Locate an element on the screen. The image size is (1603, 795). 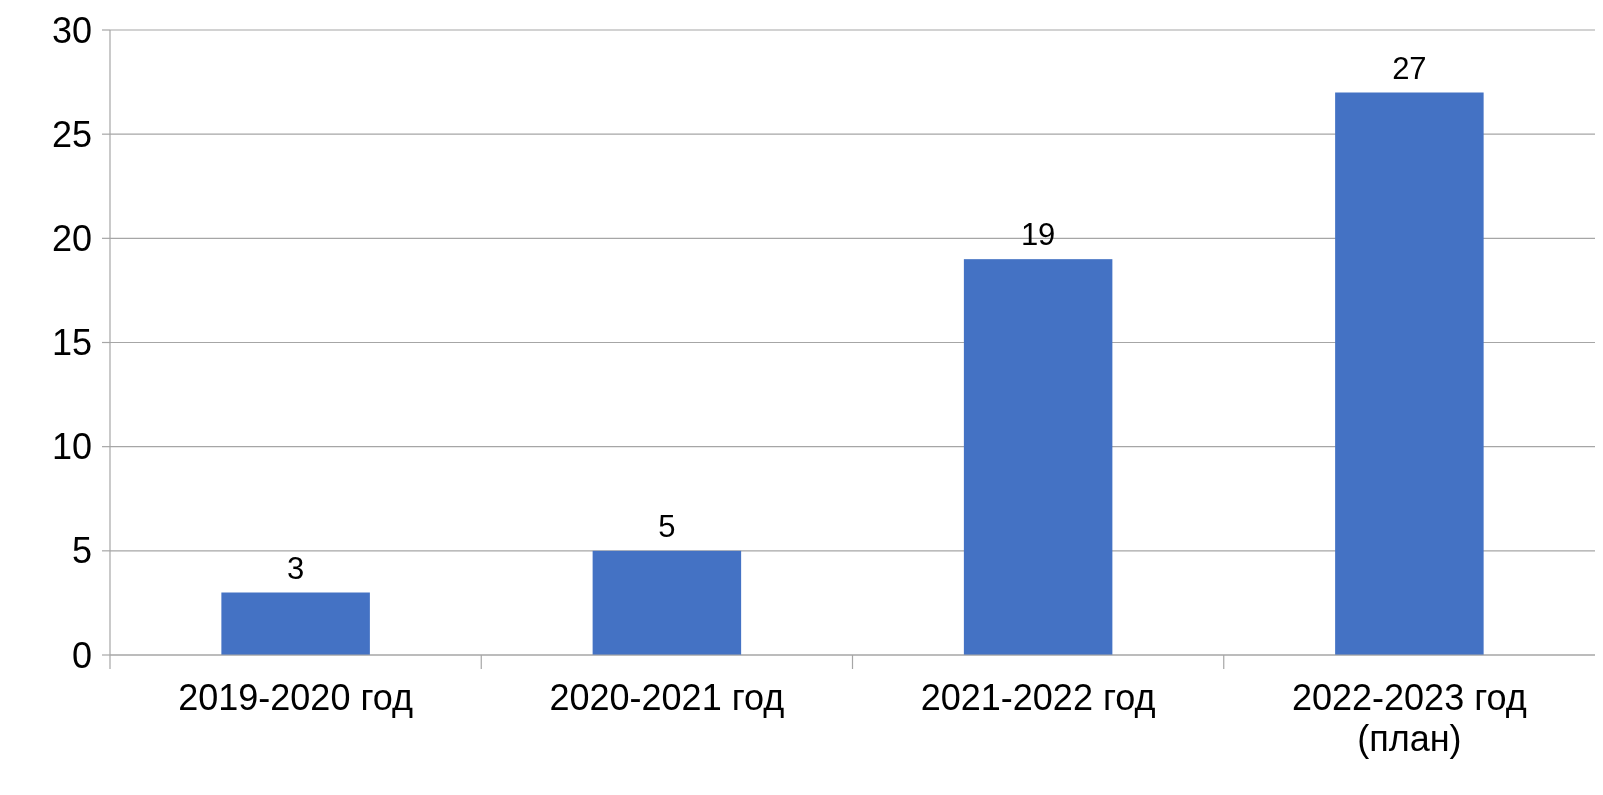
x-tick-label: 2022-2023 год (план) is located at coordinates (1409, 718).